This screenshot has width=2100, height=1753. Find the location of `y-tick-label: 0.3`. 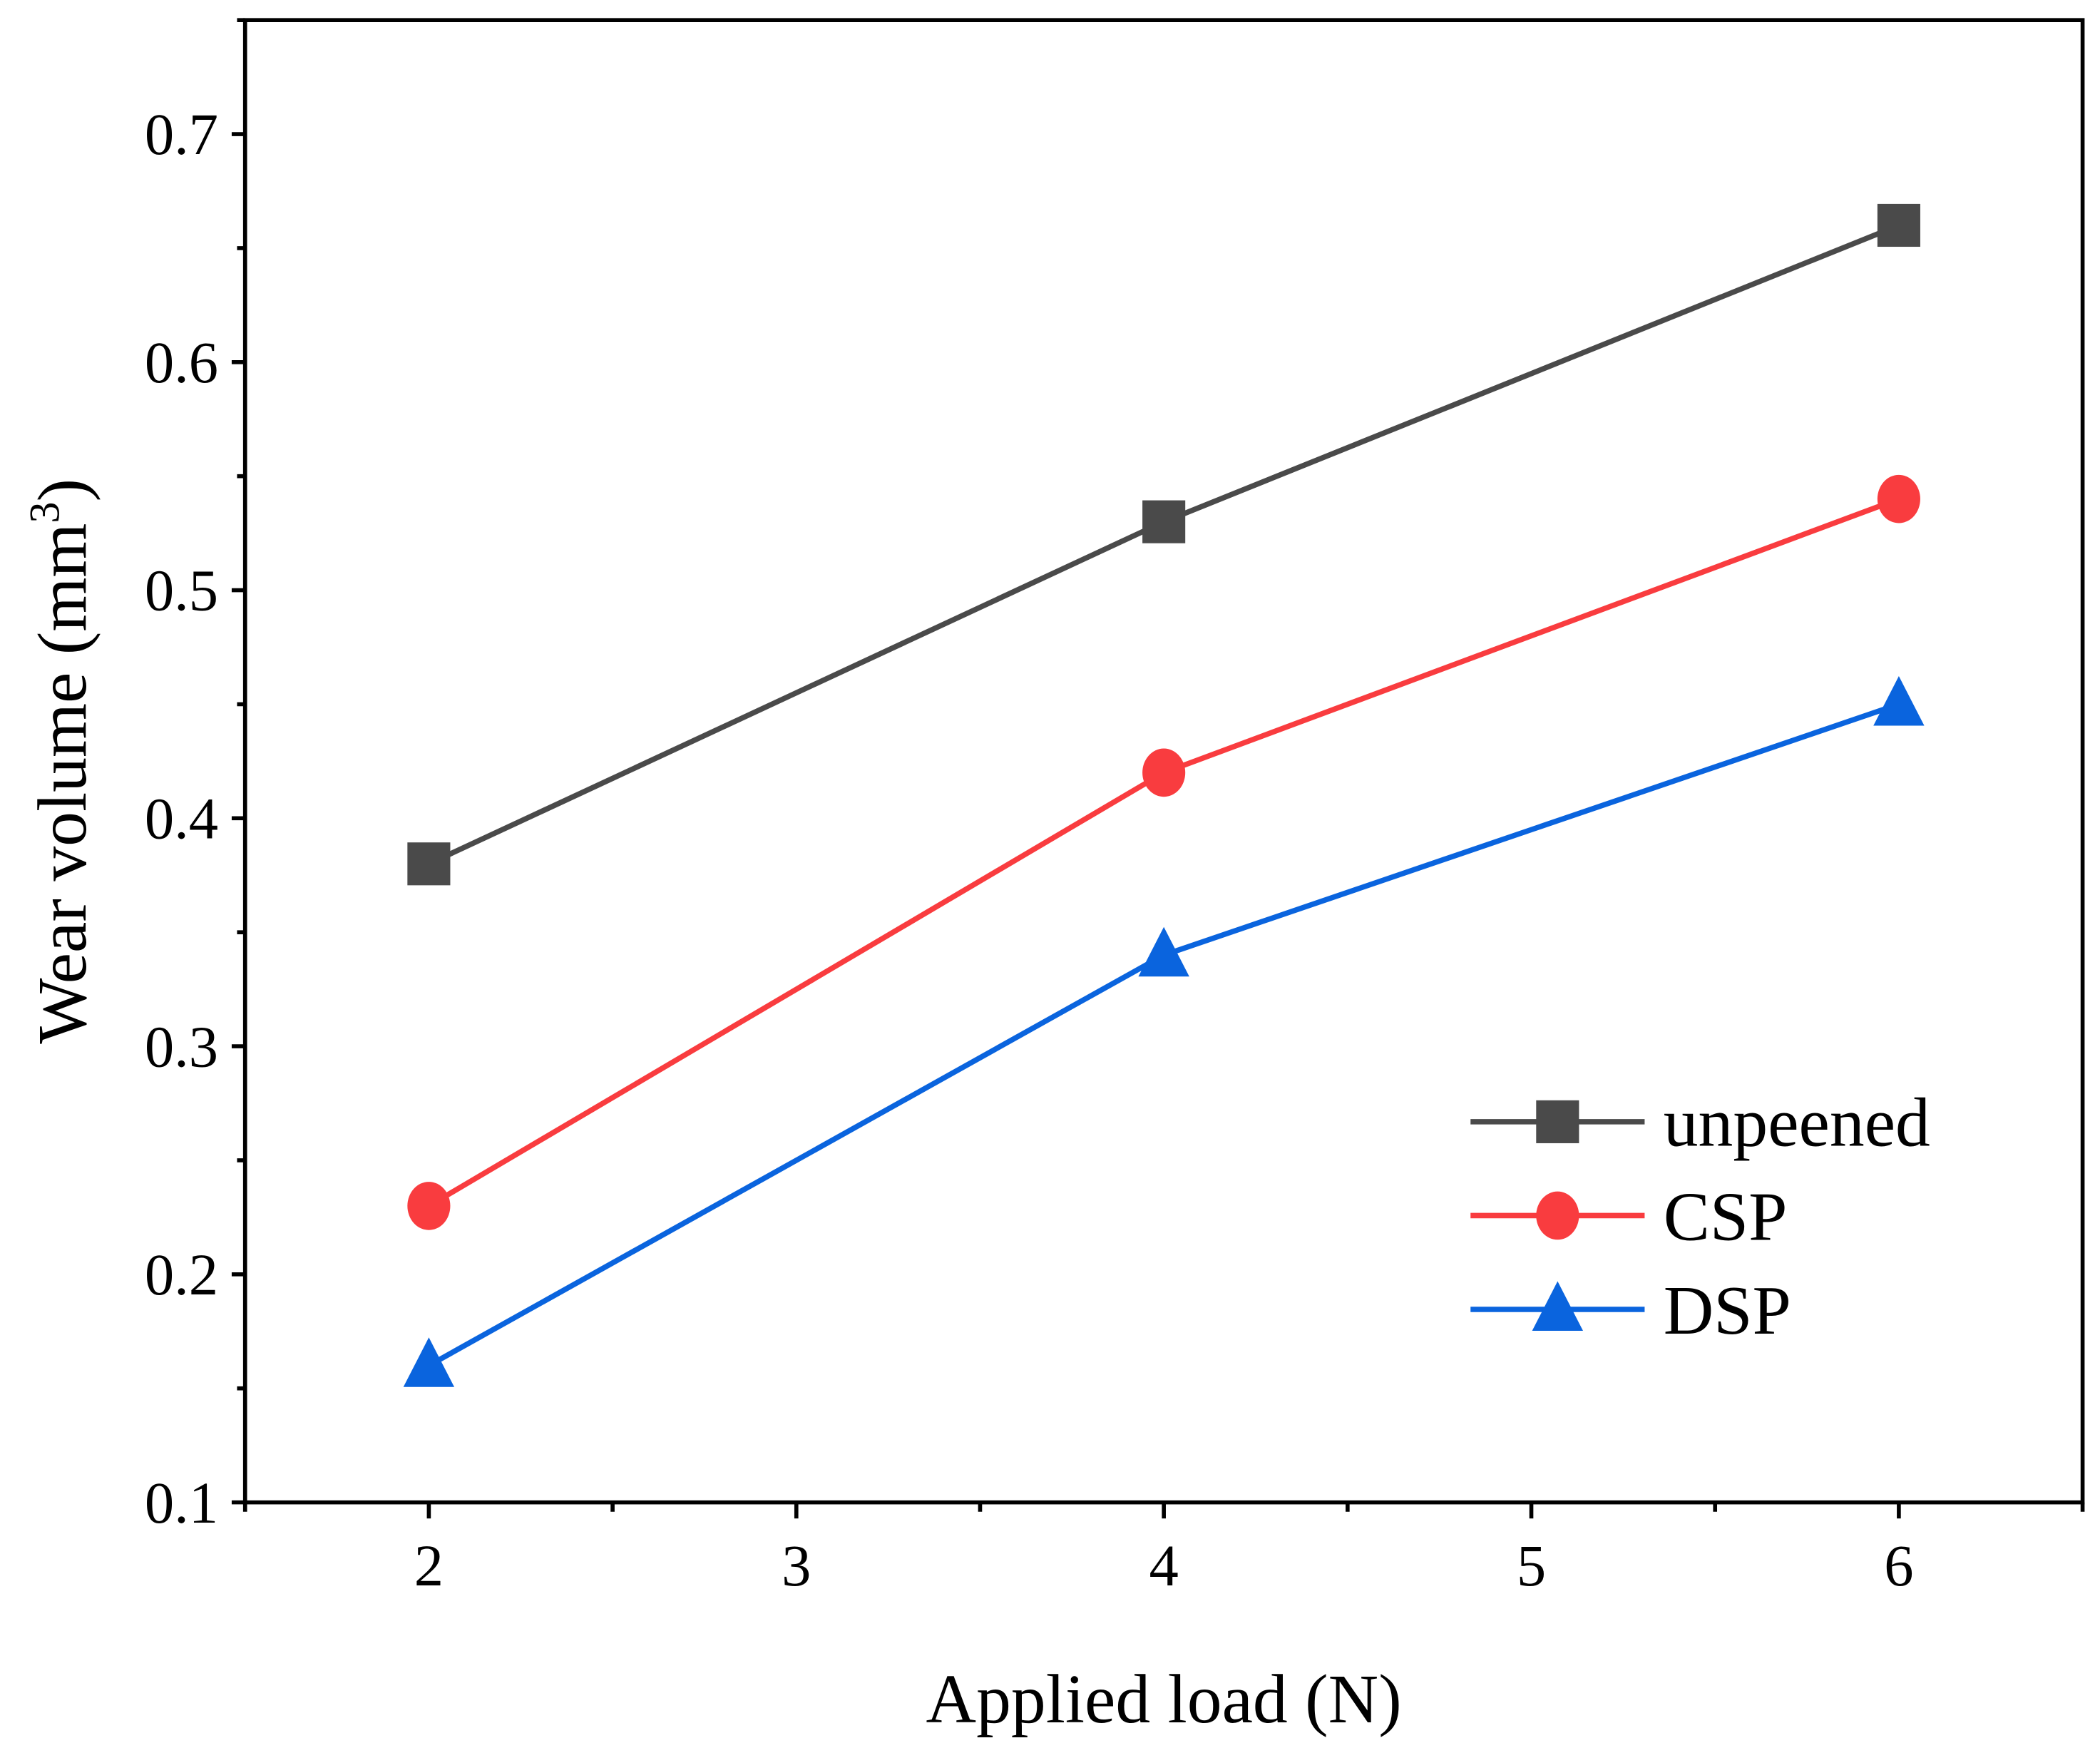

y-tick-label: 0.3 is located at coordinates (181, 1046).